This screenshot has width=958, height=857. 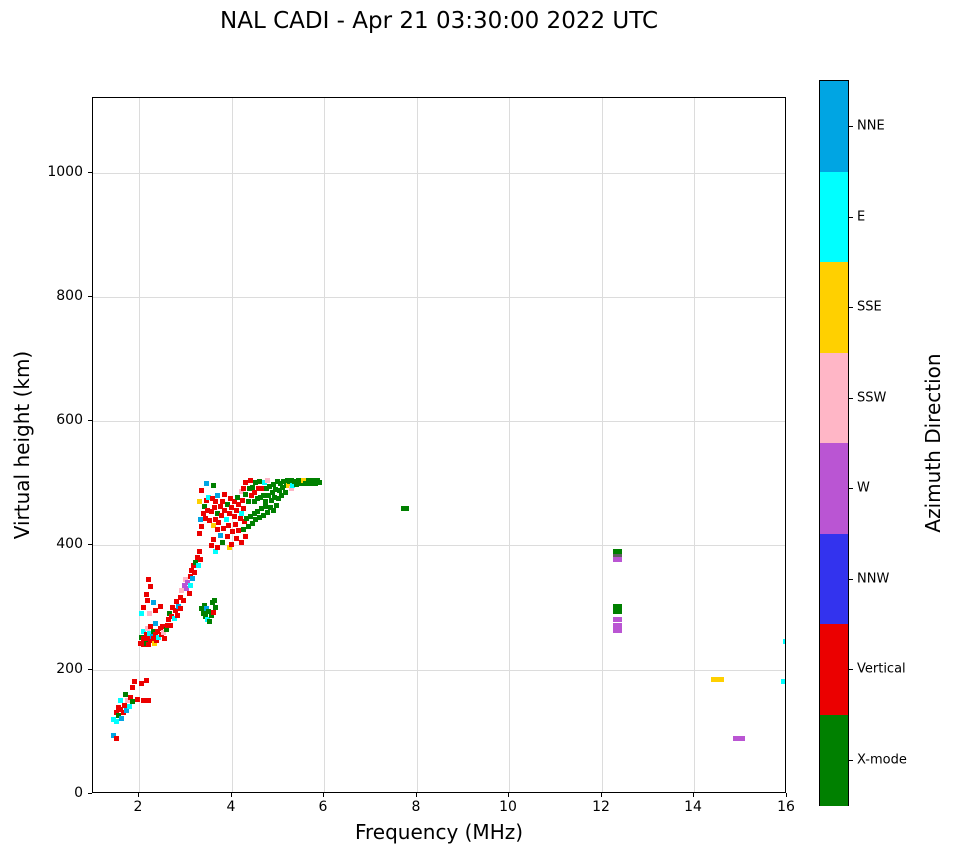 I want to click on colorbar, so click(x=834, y=443).